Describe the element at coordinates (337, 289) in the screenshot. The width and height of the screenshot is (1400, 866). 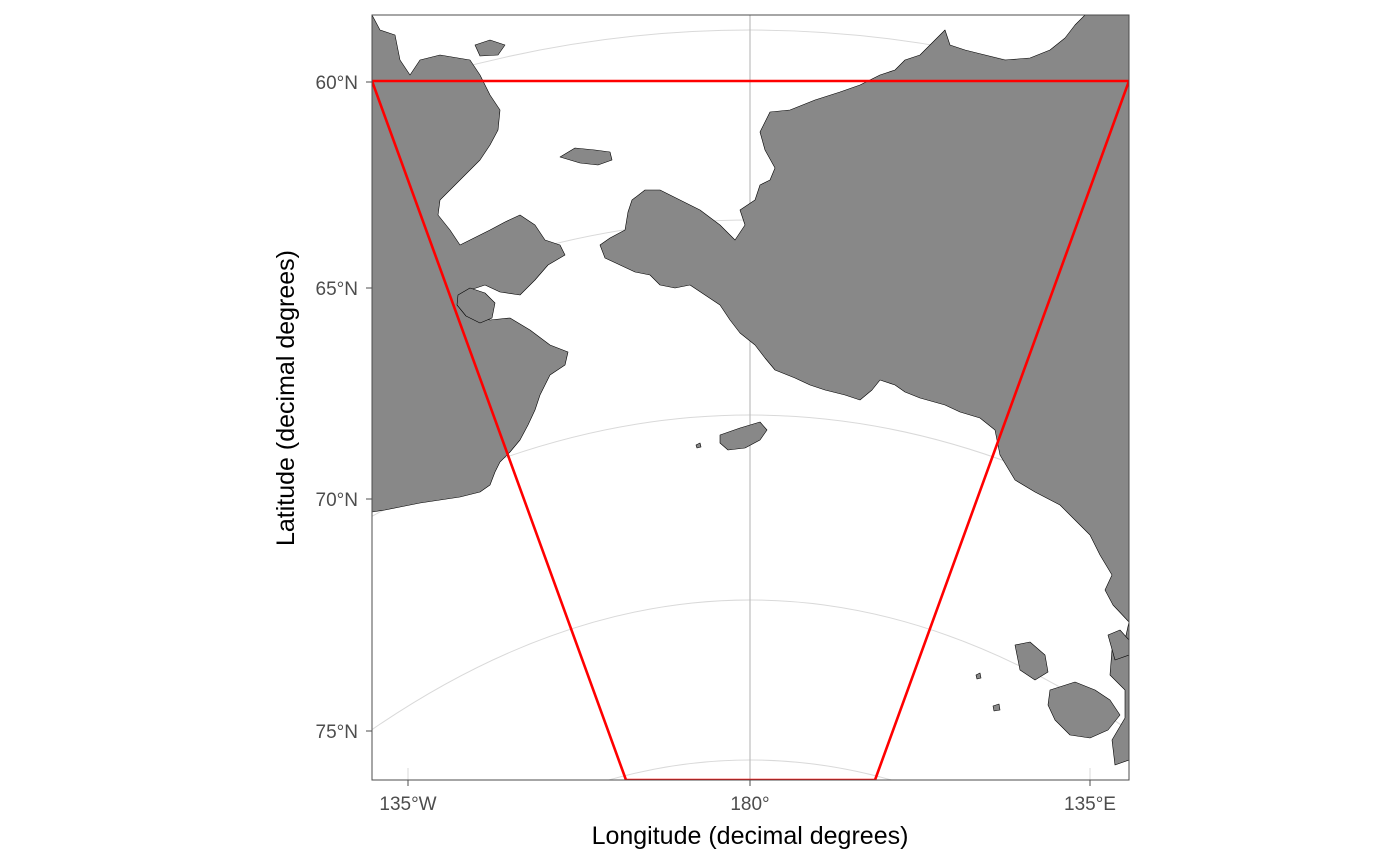
I see `y-tick-label: 65°N` at that location.